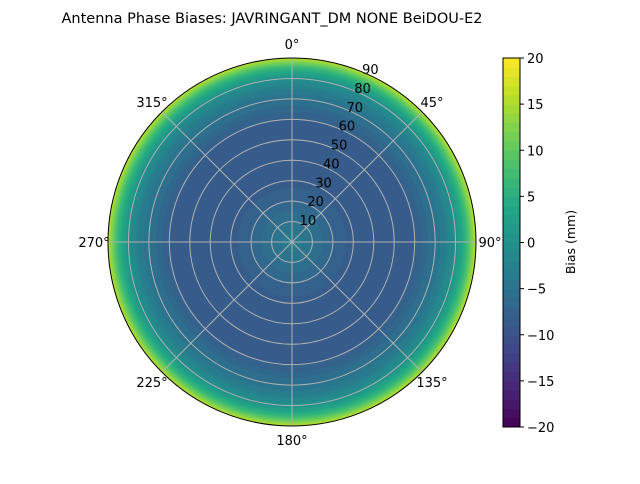 The width and height of the screenshot is (640, 484). Describe the element at coordinates (540, 336) in the screenshot. I see `colorbar-tick-label: −10` at that location.